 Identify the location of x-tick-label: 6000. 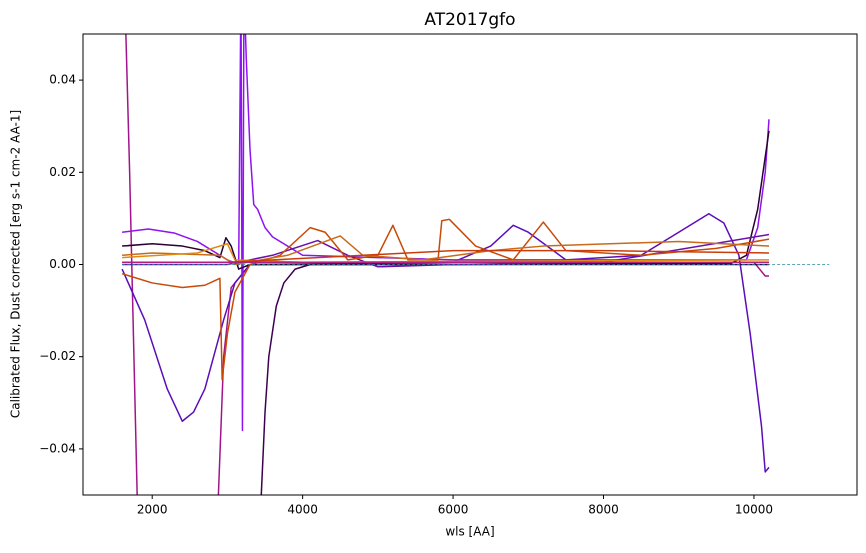
(453, 510).